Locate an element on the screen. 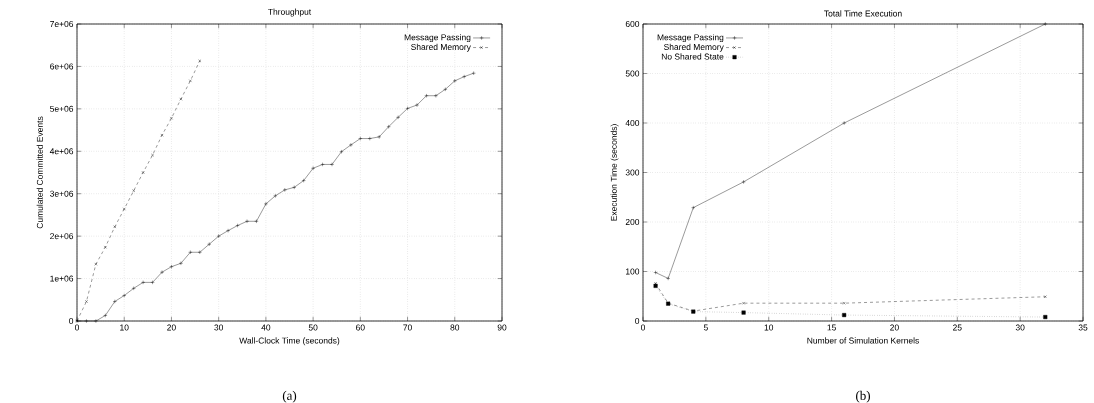 The width and height of the screenshot is (1094, 403). text: (a) is located at coordinates (289, 396).